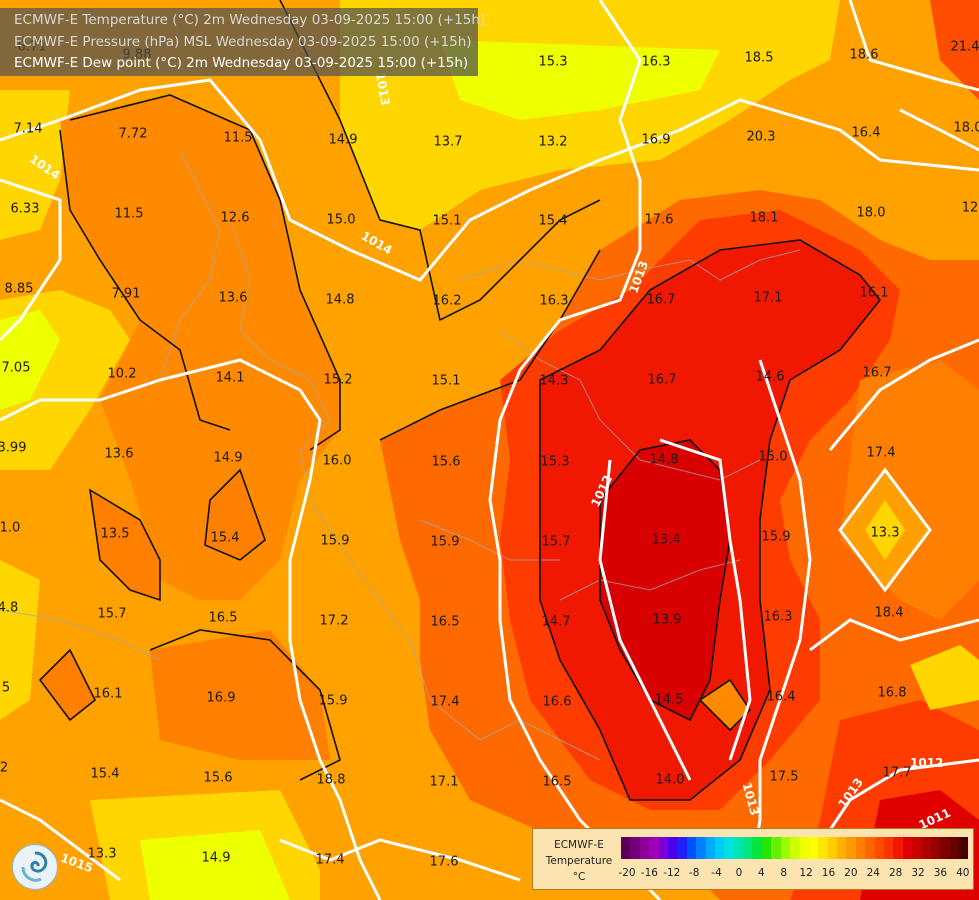 This screenshot has width=979, height=900. I want to click on legend-ticks: -20 -16 -12 -8 -4 0 4 8 12 16 20 24 28 32 36 40, so click(794, 874).